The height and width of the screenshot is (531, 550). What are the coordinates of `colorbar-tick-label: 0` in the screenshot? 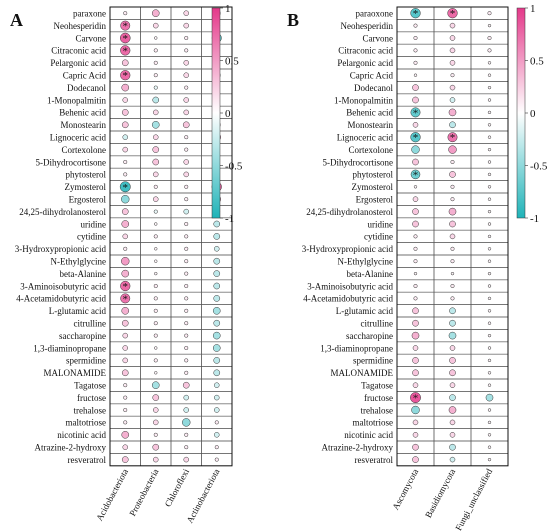 It's located at (228, 114).